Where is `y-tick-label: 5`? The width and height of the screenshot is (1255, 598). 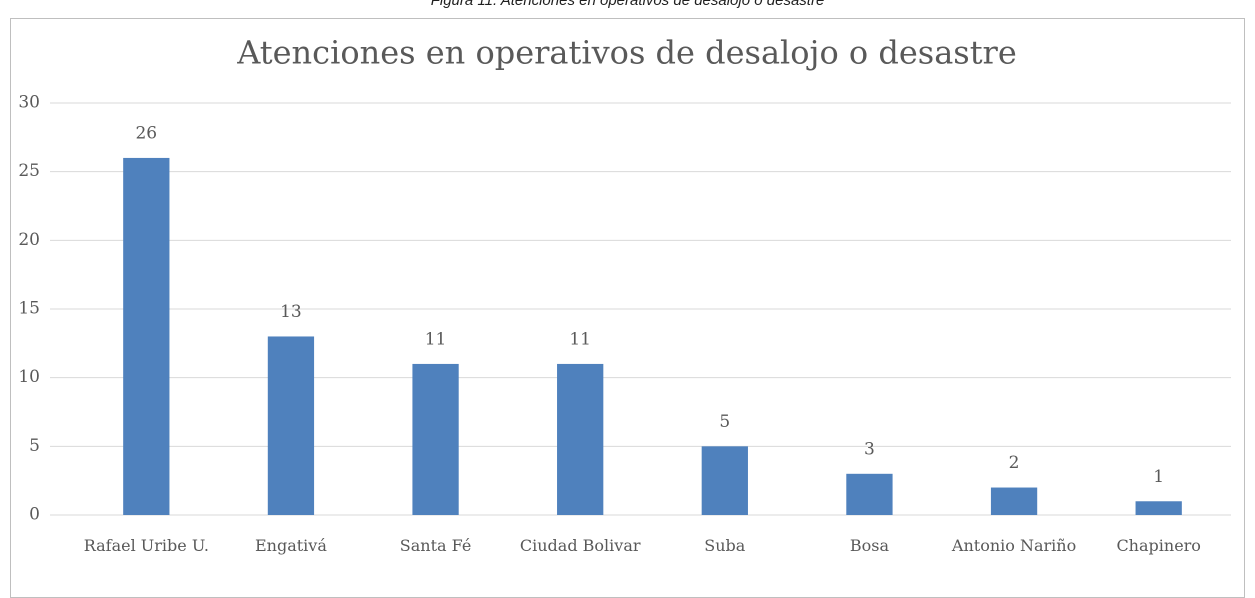 y-tick-label: 5 is located at coordinates (34, 446).